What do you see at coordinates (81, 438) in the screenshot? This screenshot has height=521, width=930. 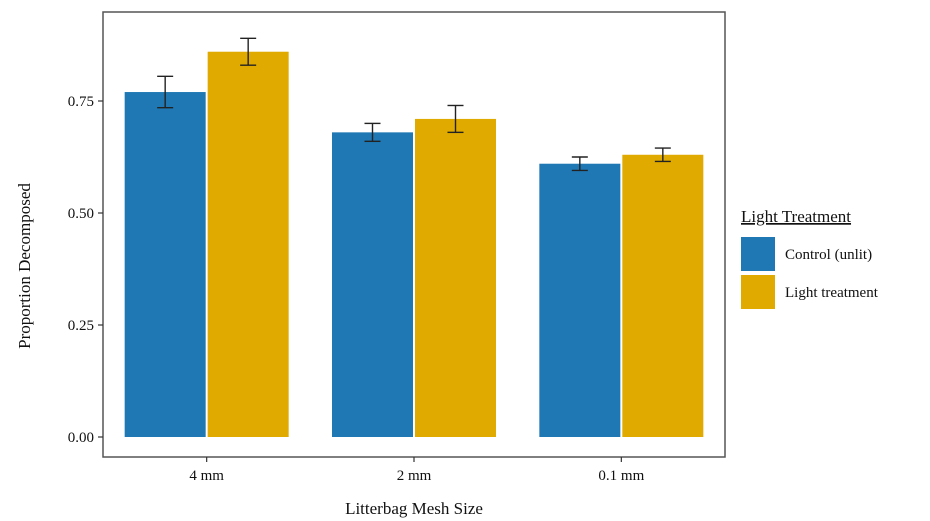 I see `y-tick-label: 0.00` at bounding box center [81, 438].